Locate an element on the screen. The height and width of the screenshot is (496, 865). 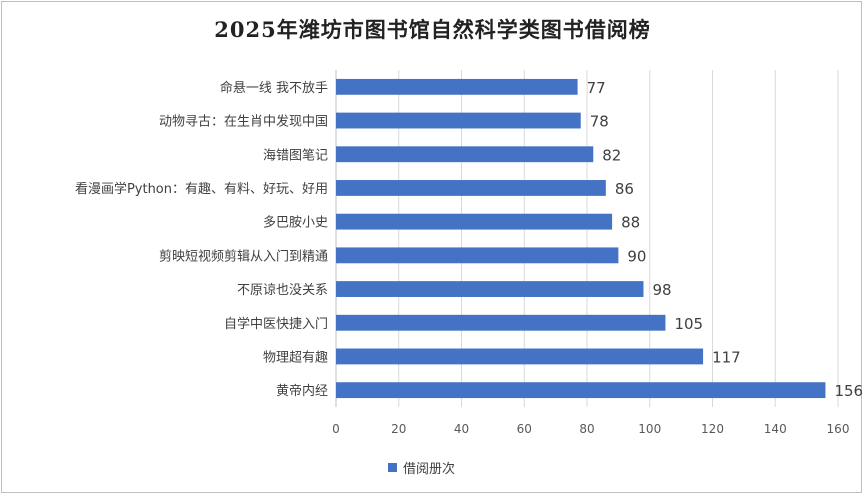
legend: 借阅册次 is located at coordinates (421, 467).